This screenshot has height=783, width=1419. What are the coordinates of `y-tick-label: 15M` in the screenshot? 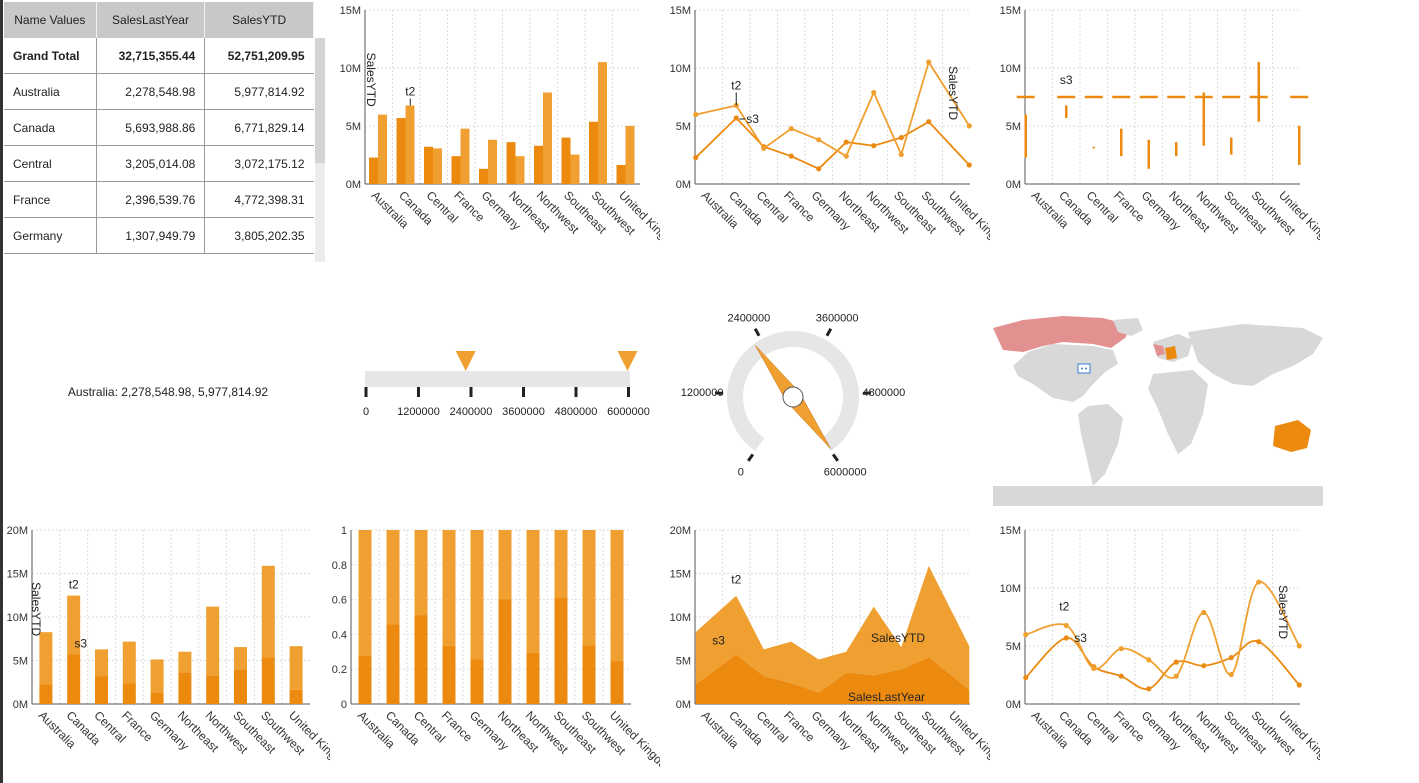 It's located at (1010, 11).